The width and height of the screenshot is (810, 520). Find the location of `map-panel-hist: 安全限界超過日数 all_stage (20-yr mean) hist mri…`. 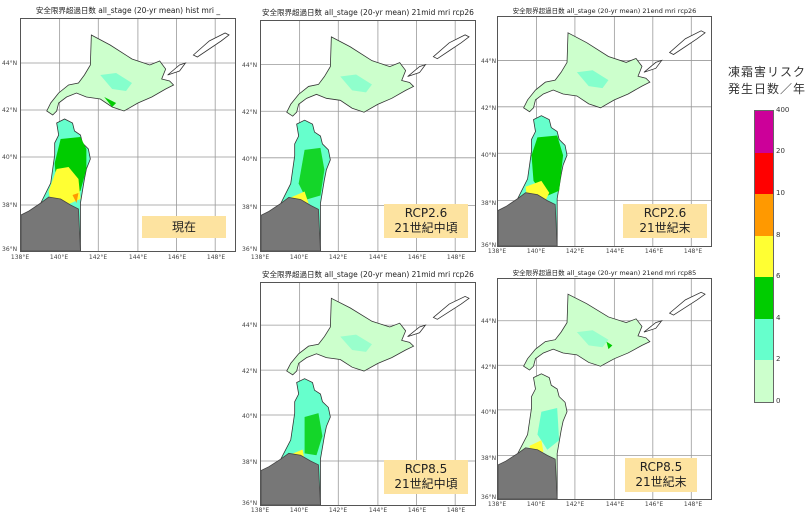

map-panel-hist: 安全限界超過日数 all_stage (20-yr mean) hist mri… is located at coordinates (119, 133).